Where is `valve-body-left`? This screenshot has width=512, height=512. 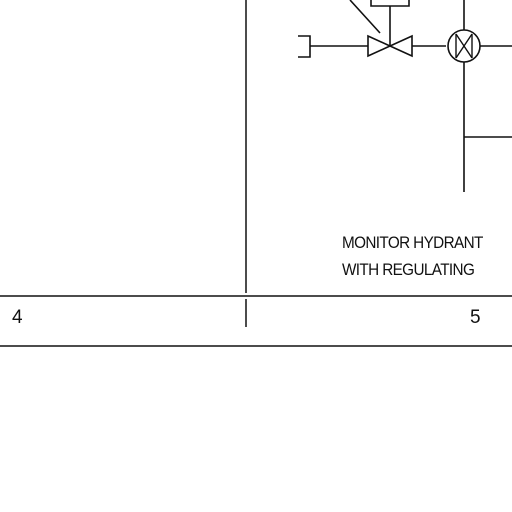
valve-body-left is located at coordinates (379, 46).